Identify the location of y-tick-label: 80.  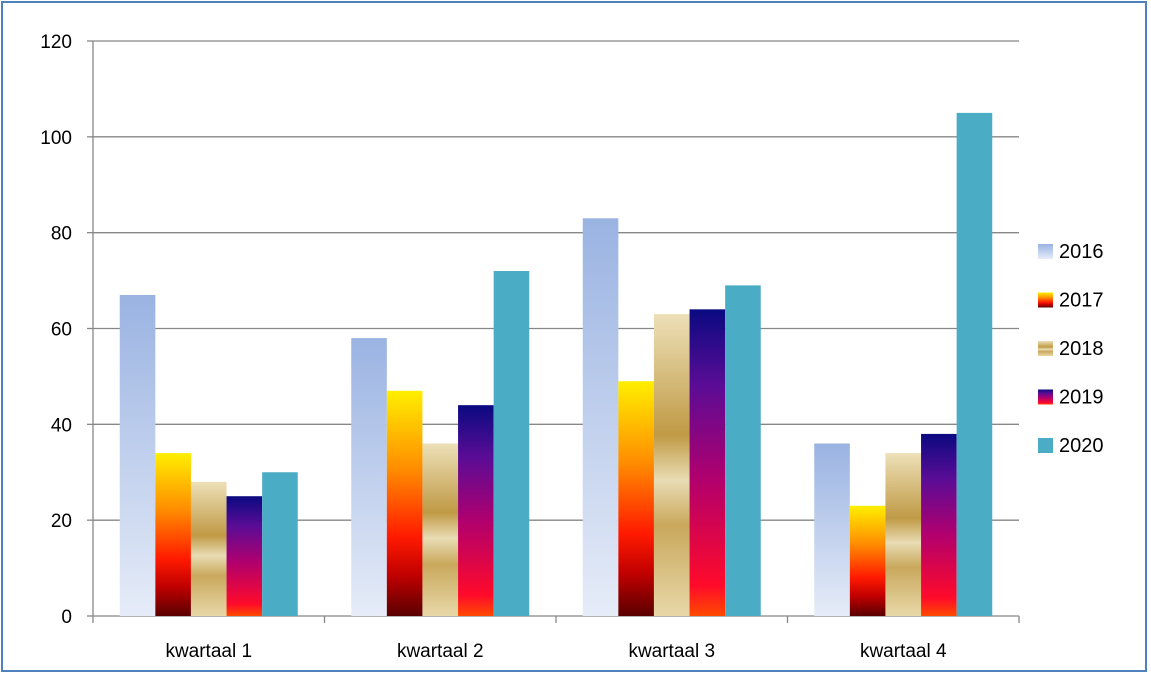
(61, 234).